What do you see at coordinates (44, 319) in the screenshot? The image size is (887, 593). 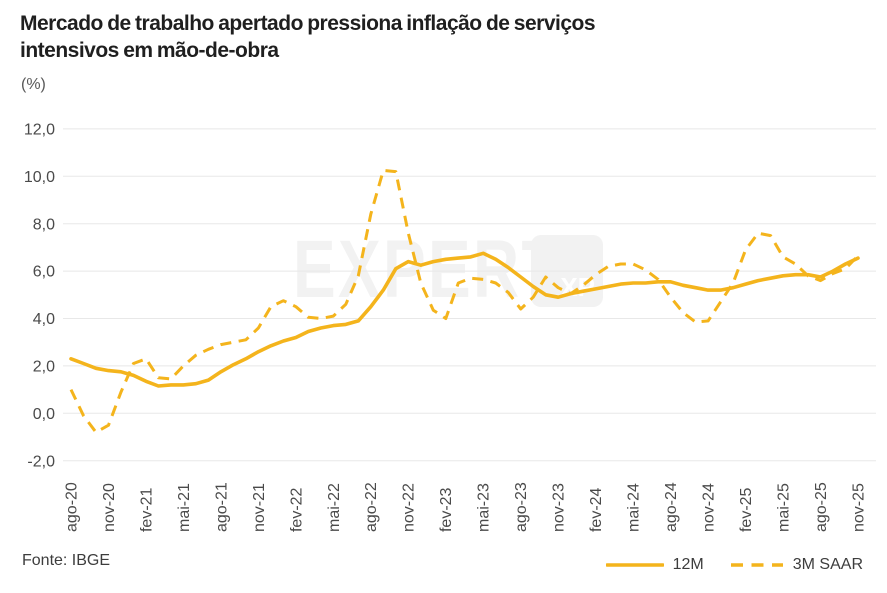 I see `y-axis-tick-label: 4,0` at bounding box center [44, 319].